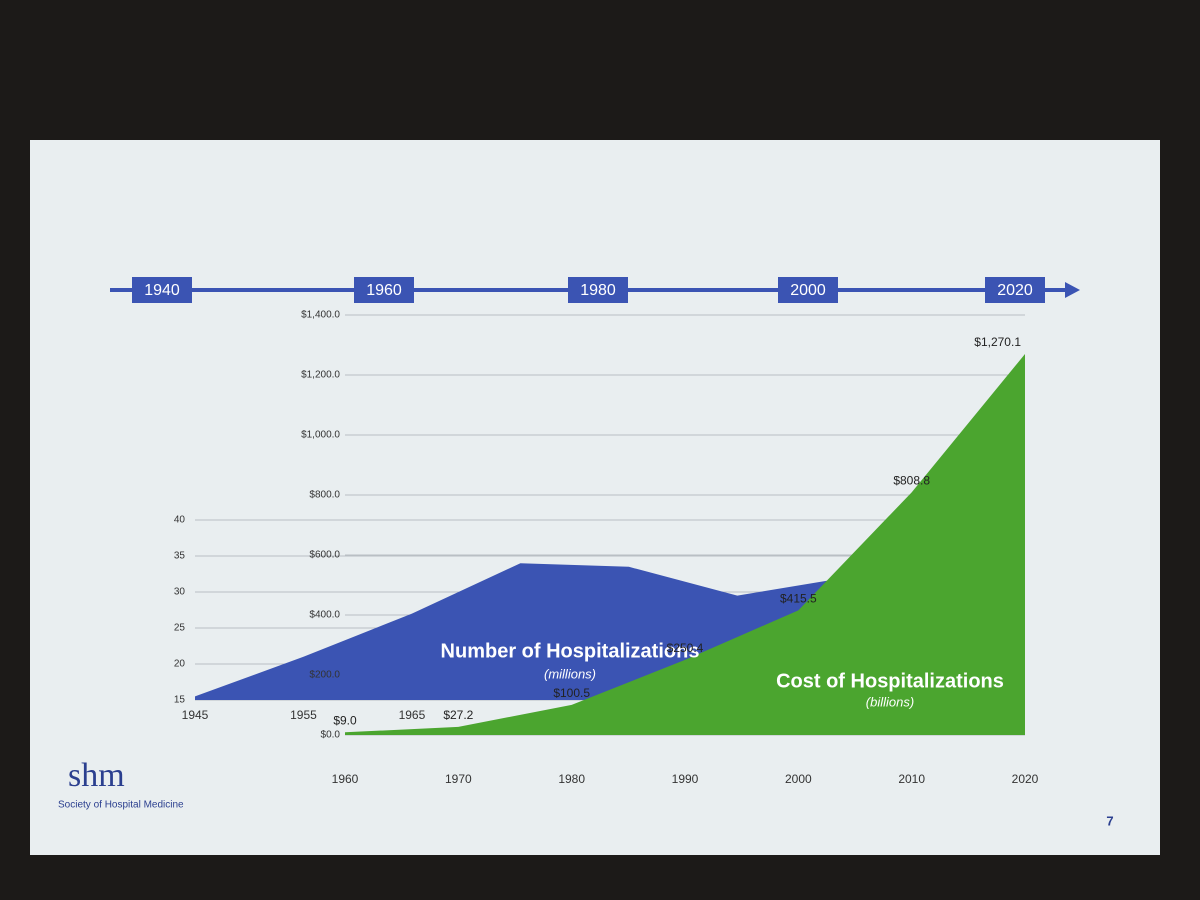  I want to click on logo: shm, so click(96, 775).